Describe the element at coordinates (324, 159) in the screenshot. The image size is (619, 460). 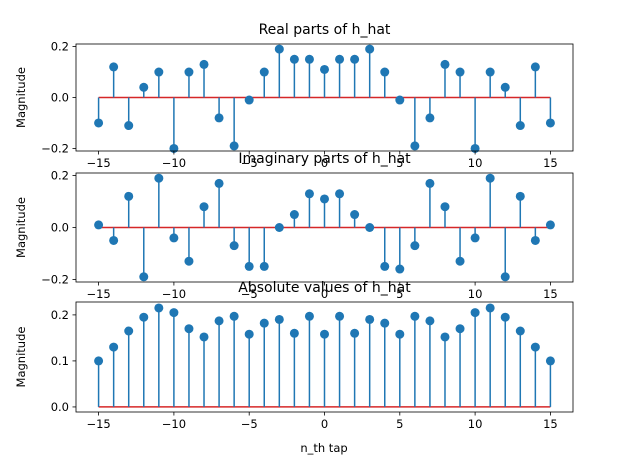
I see `subplot-title: Imaginary parts of h_hat` at that location.